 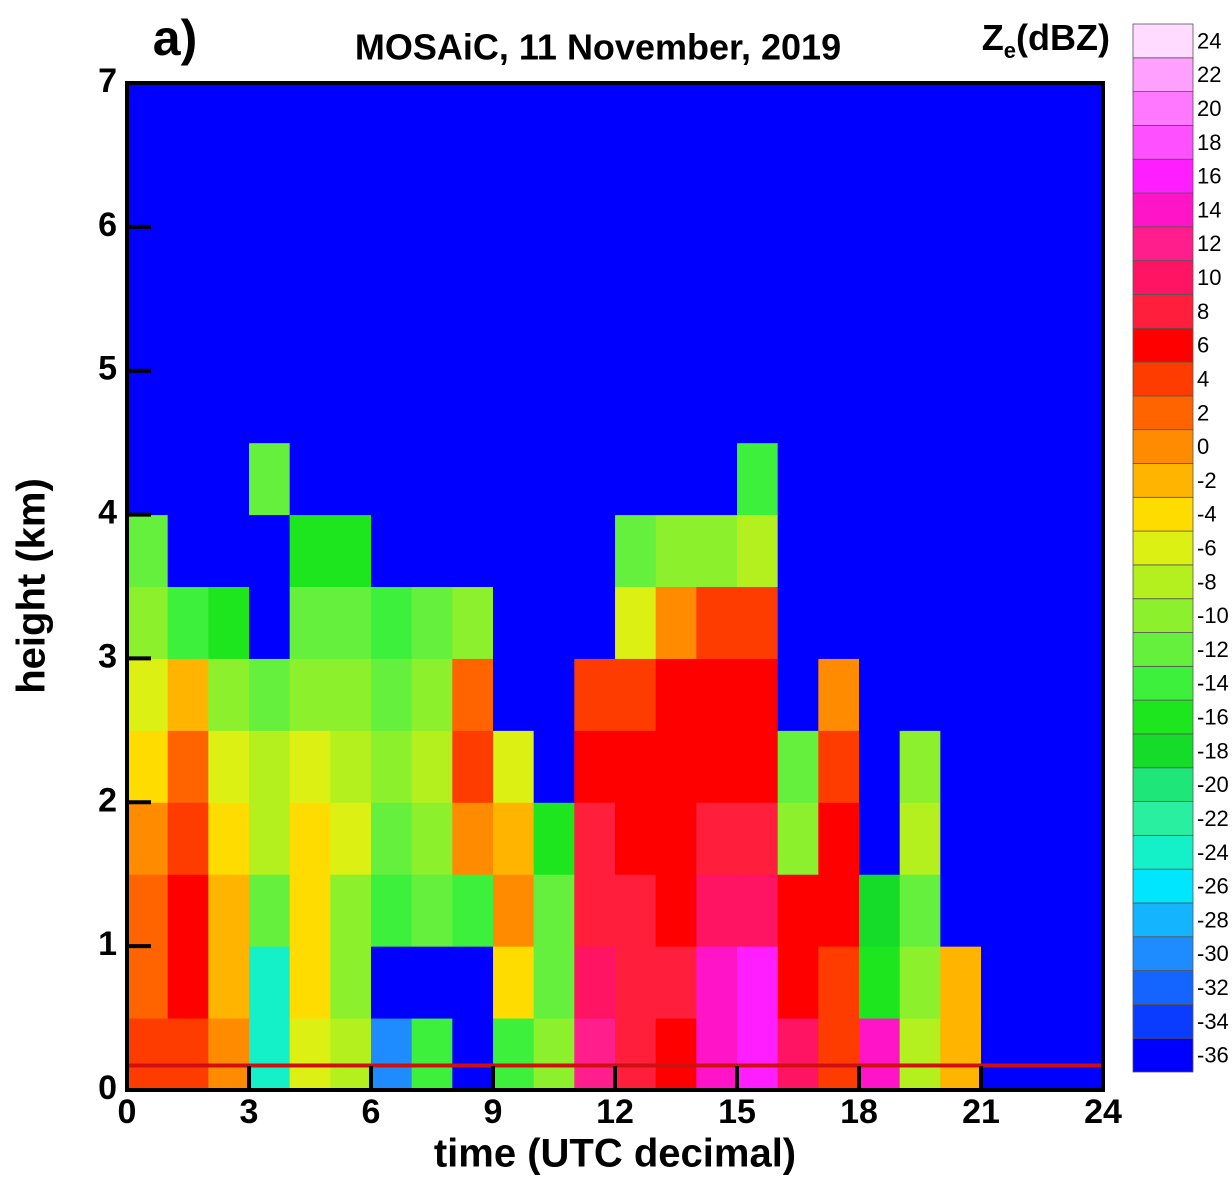 What do you see at coordinates (1213, 886) in the screenshot?
I see `colorbar-label: -26` at bounding box center [1213, 886].